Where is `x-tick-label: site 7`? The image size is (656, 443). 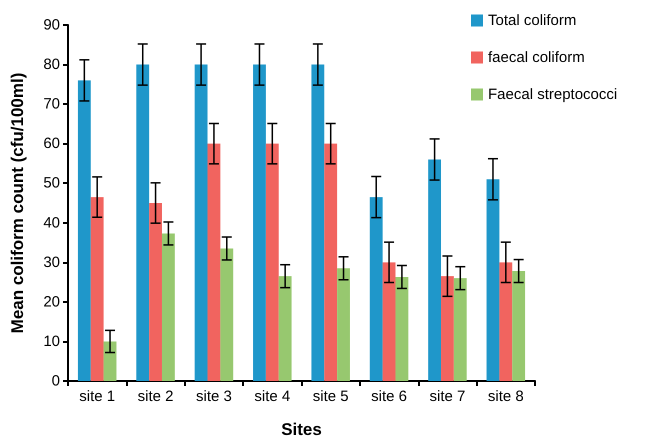 x-tick-label: site 7 is located at coordinates (448, 396).